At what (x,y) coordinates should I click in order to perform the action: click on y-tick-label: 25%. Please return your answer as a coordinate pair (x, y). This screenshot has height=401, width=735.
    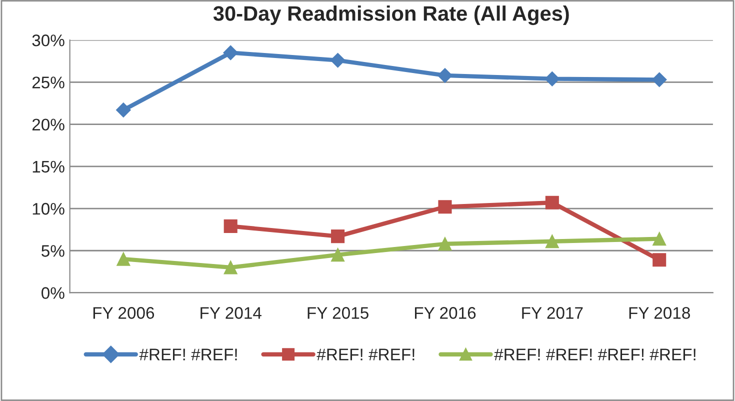
    Looking at the image, I should click on (48, 82).